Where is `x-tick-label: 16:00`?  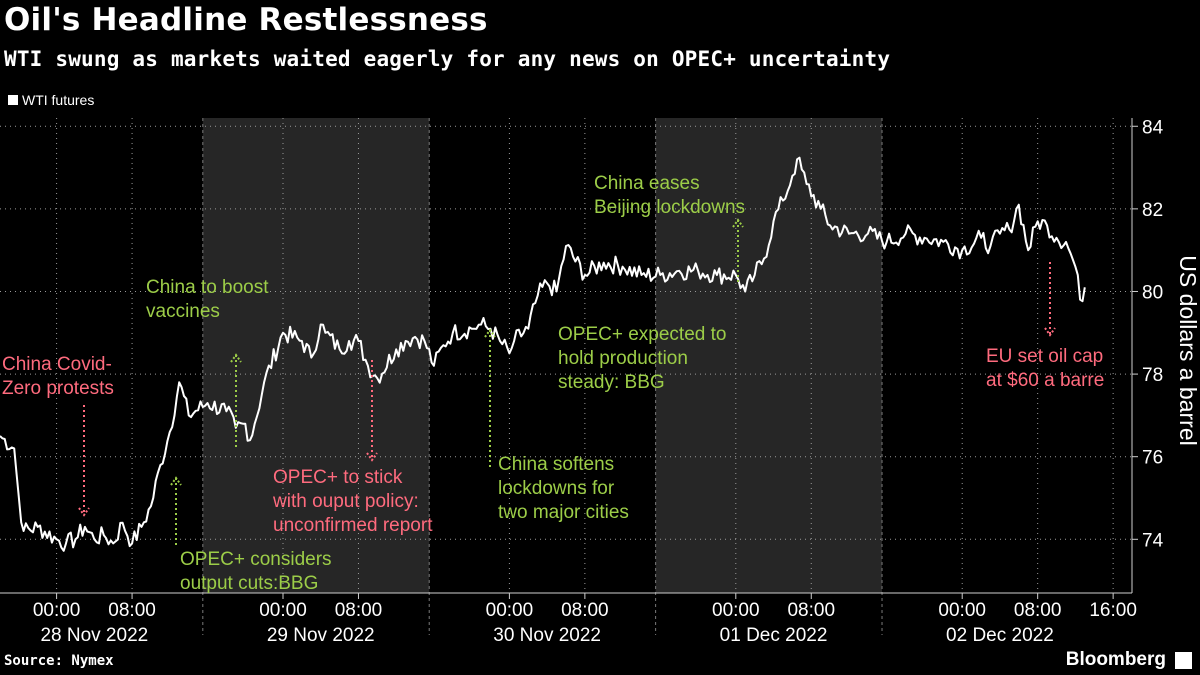
x-tick-label: 16:00 is located at coordinates (1113, 610).